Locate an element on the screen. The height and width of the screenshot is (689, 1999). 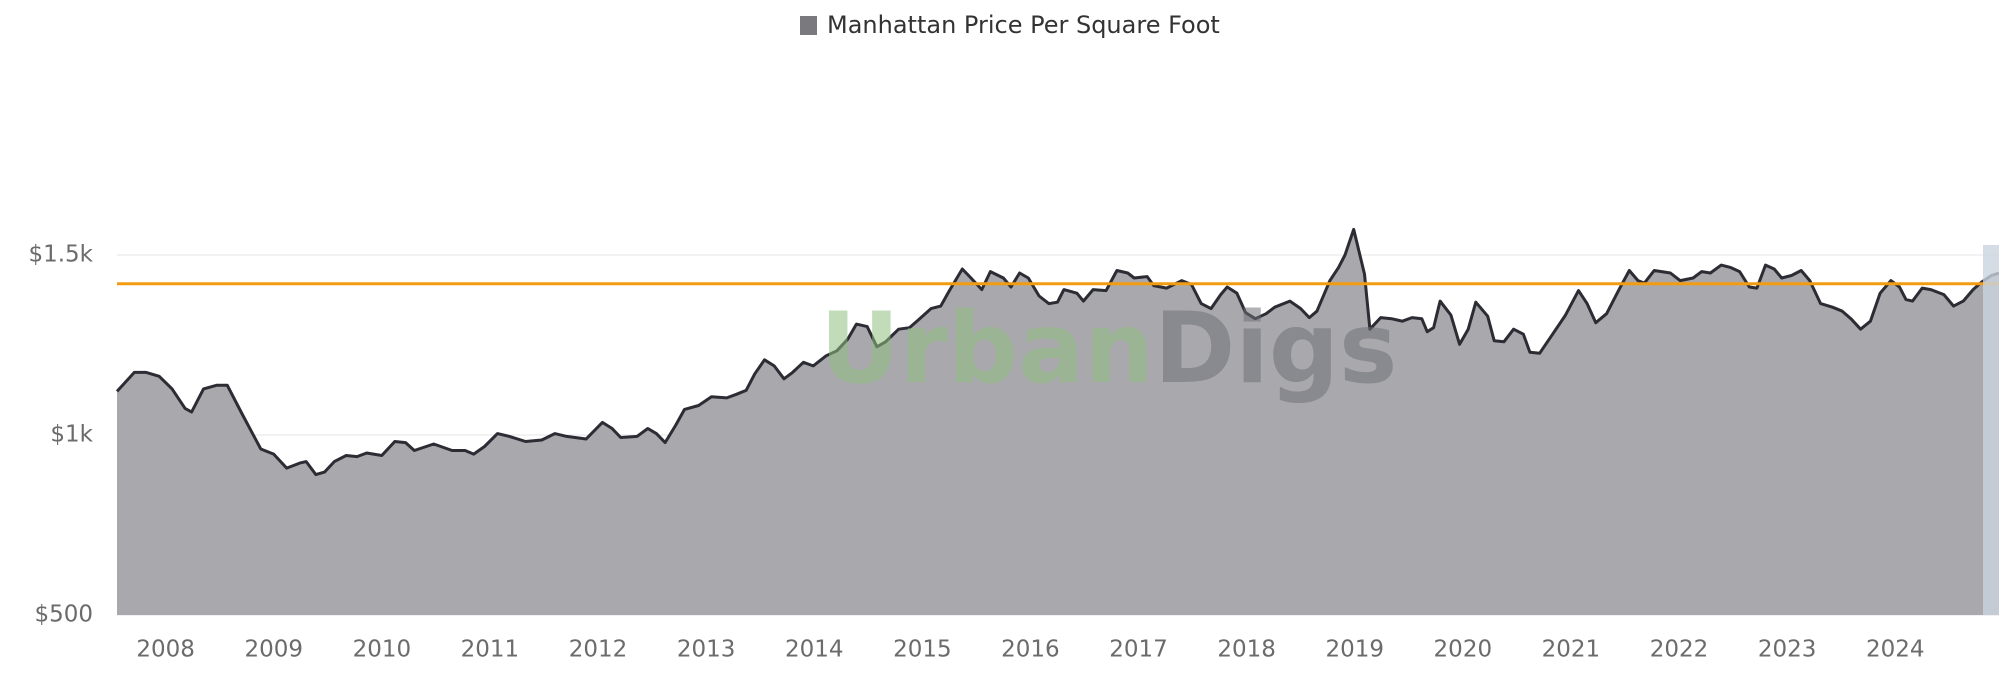
legend: Manhattan Price Per Square Foot is located at coordinates (1010, 25).